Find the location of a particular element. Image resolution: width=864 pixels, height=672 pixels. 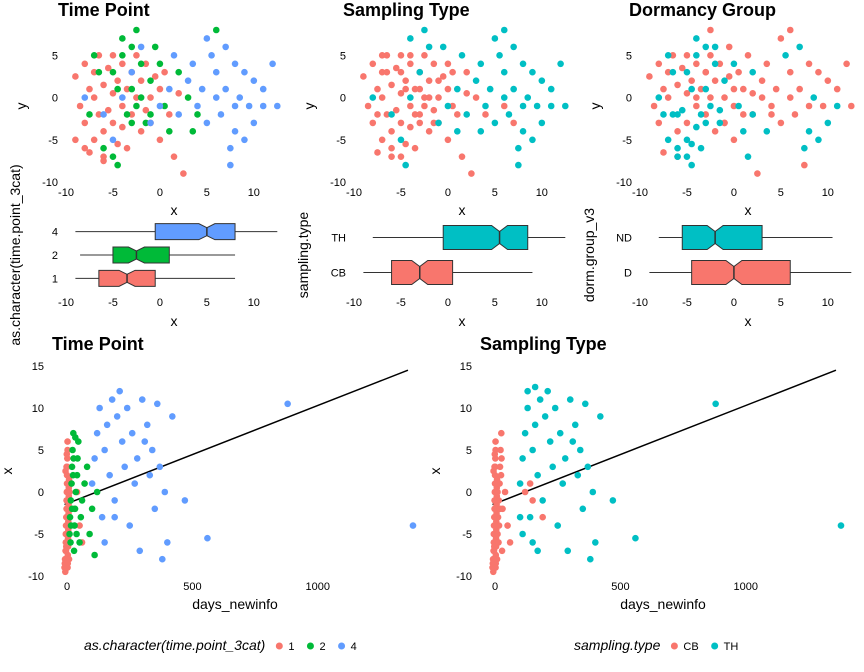

legend_time: as.character(time.point_3cat) 1 2 4 is located at coordinates (220, 645).